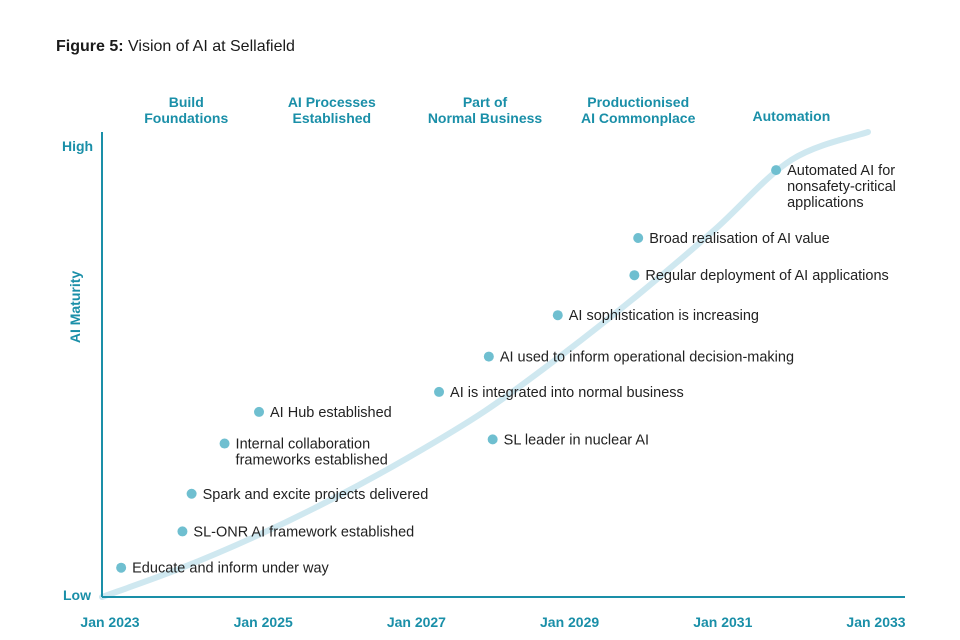  Describe the element at coordinates (312, 461) in the screenshot. I see `milestone-label: frameworks established` at that location.